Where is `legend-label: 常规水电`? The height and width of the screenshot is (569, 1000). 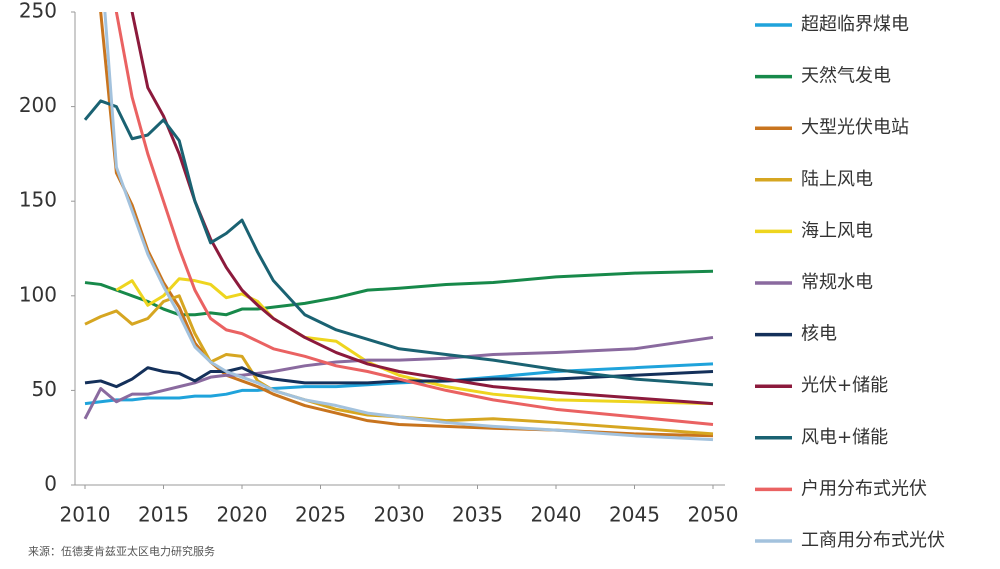
legend-label: 常规水电 is located at coordinates (837, 282).